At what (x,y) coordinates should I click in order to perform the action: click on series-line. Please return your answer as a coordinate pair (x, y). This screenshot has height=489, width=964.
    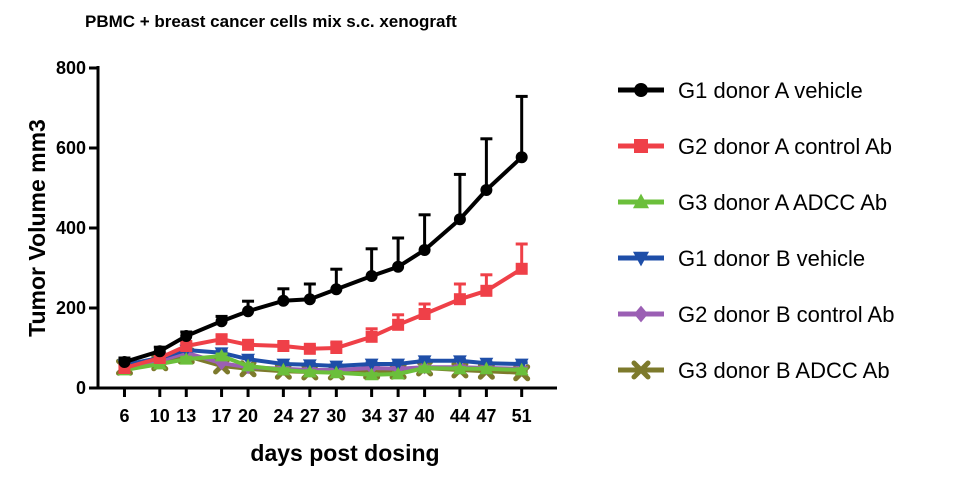
    Looking at the image, I should click on (323, 365).